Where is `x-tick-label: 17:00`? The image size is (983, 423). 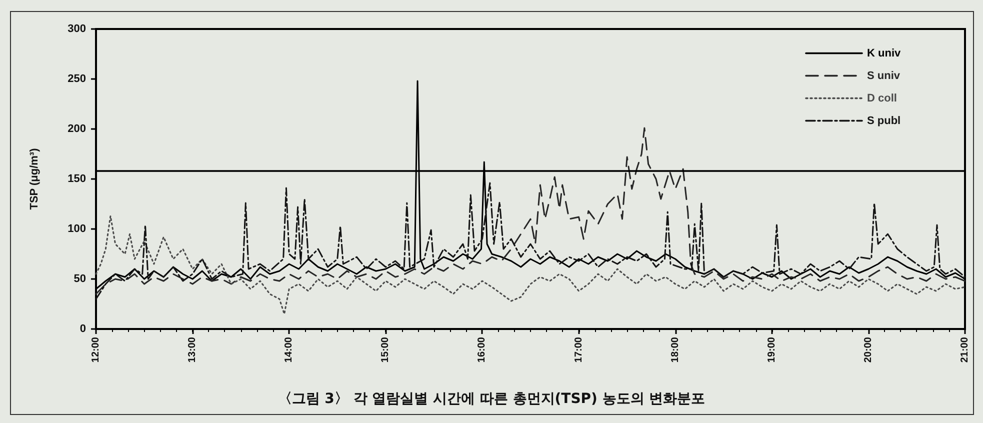
x-tick-label: 17:00 is located at coordinates (578, 349).